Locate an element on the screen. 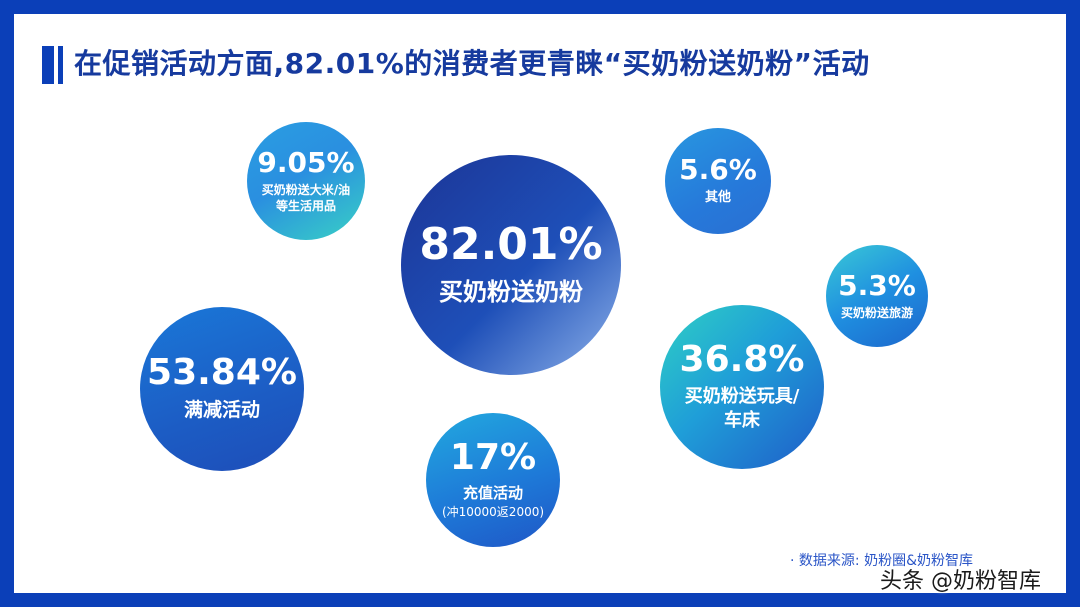 The width and height of the screenshot is (1080, 607). title-accent-bar-thin is located at coordinates (60, 65).